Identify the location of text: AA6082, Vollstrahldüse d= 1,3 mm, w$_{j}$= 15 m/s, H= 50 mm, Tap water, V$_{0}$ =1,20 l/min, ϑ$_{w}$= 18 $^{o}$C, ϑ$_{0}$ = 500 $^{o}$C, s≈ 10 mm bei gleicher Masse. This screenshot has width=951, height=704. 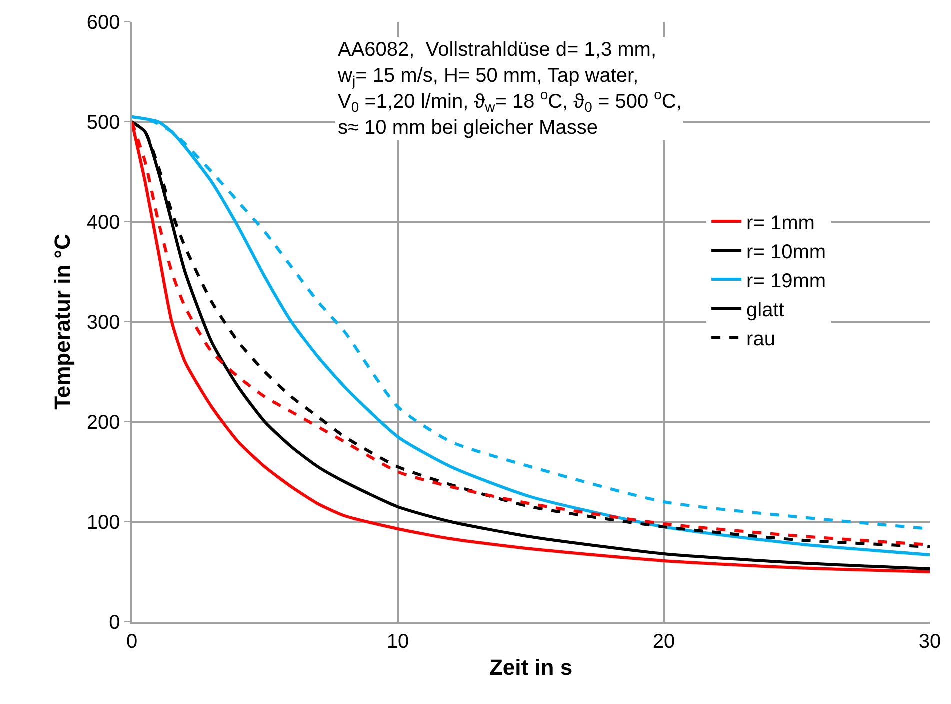
(510, 89).